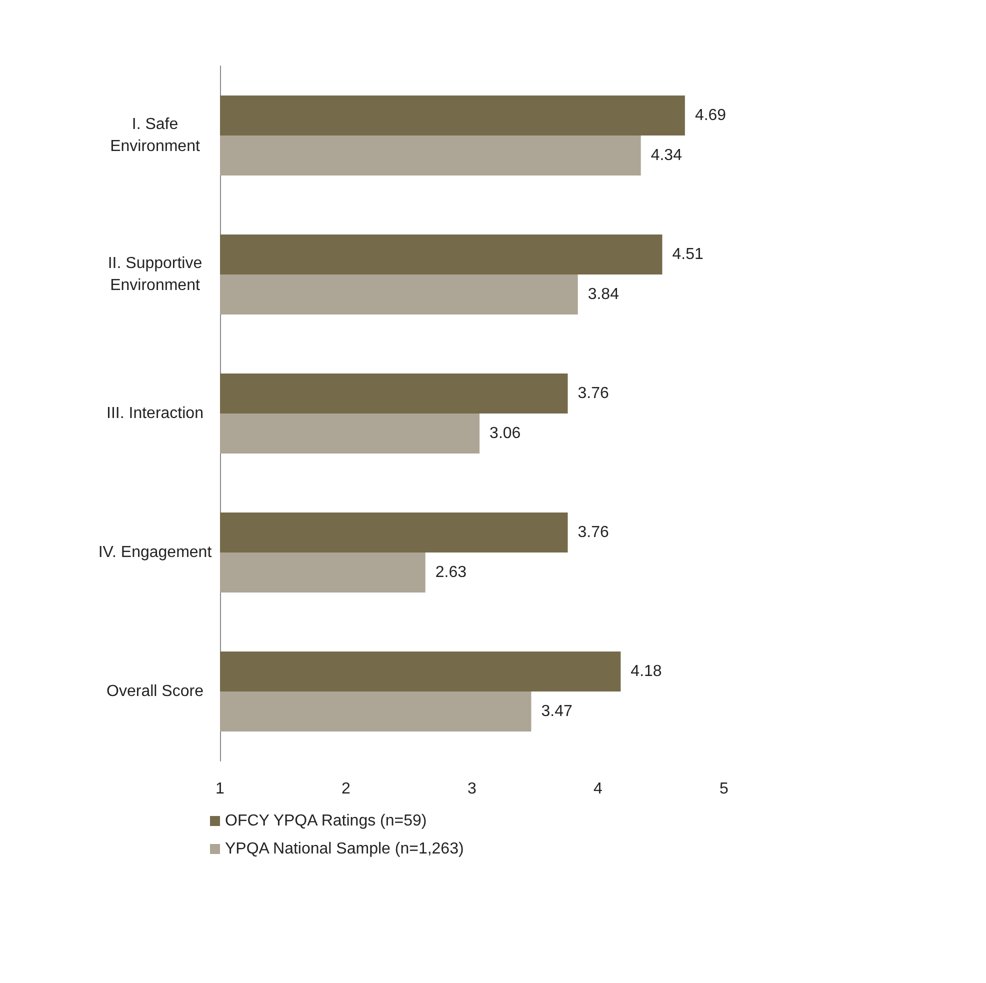  What do you see at coordinates (155, 413) in the screenshot?
I see `y-tick-label: III. Interaction` at bounding box center [155, 413].